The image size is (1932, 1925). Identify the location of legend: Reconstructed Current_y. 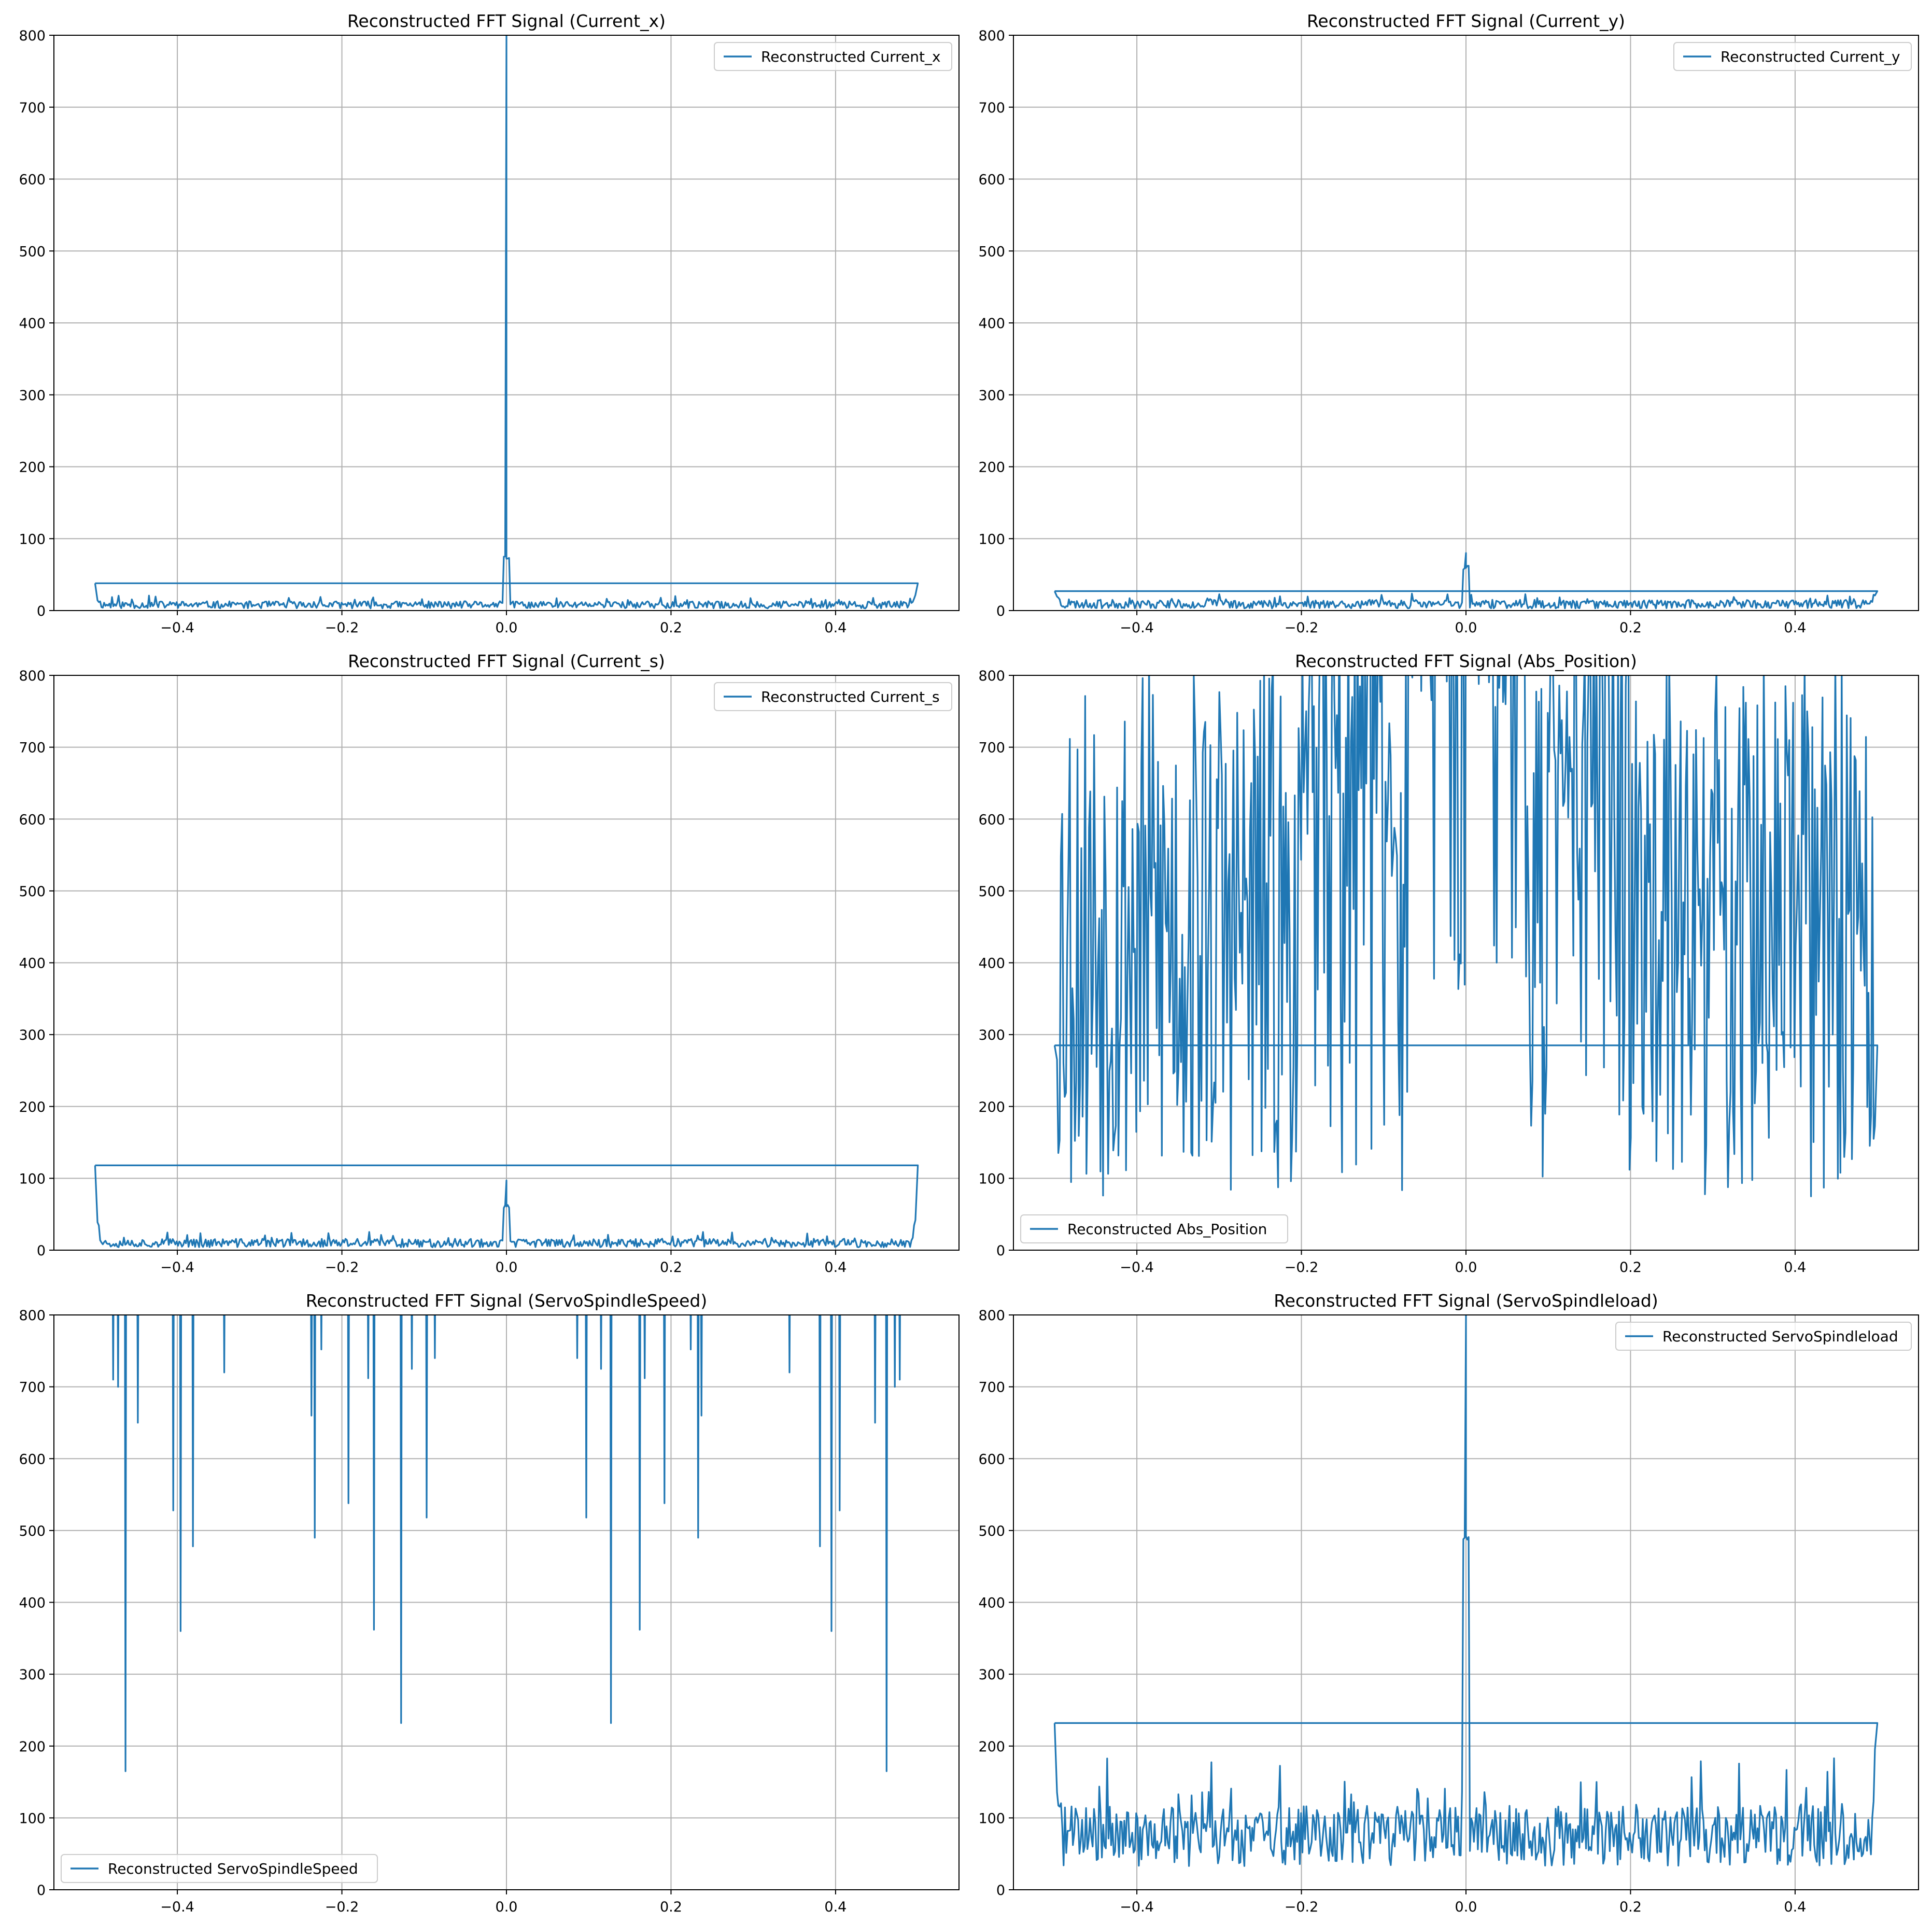
(1792, 57).